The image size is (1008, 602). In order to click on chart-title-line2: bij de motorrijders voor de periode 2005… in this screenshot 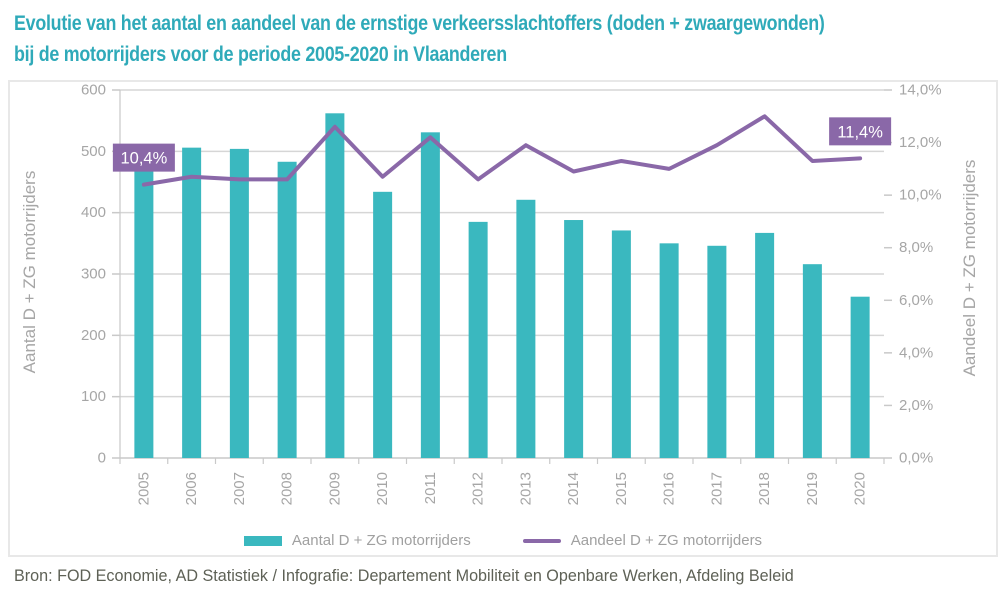, I will do `click(260, 54)`.